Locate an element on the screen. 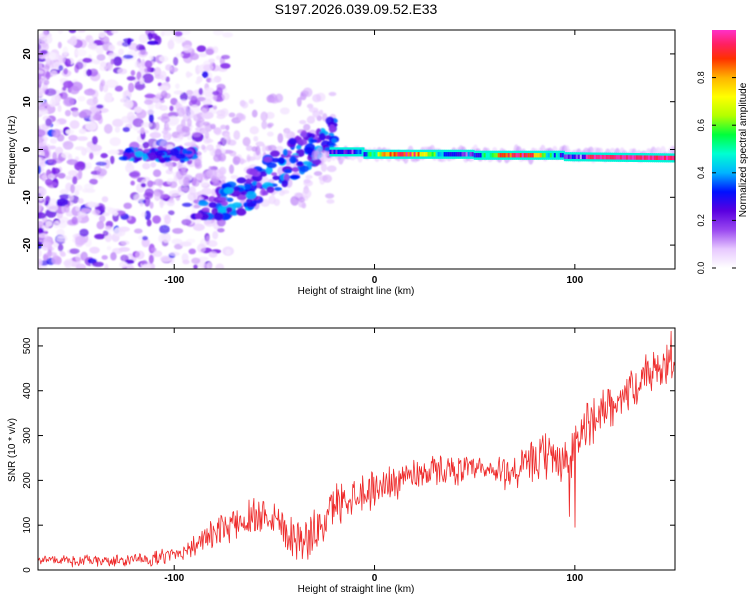  x-tick-label: 0 is located at coordinates (375, 578).